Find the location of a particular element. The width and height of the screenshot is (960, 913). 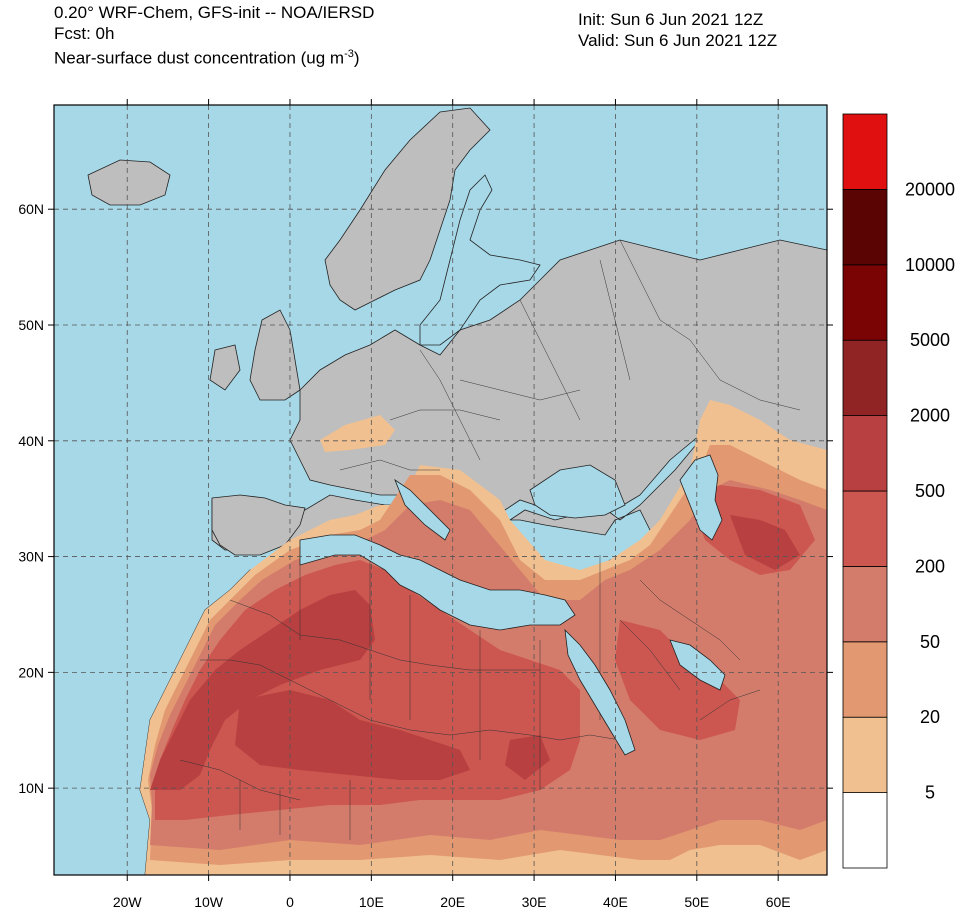

forecast-hour: Fcst: 0h is located at coordinates (84, 33).